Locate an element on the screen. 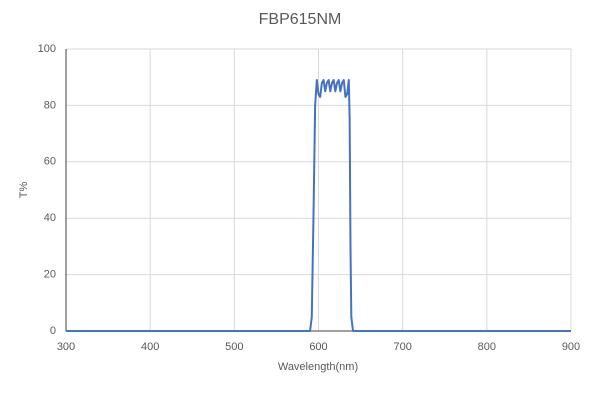 The width and height of the screenshot is (600, 400). y-tick-label: 60 is located at coordinates (50, 162).